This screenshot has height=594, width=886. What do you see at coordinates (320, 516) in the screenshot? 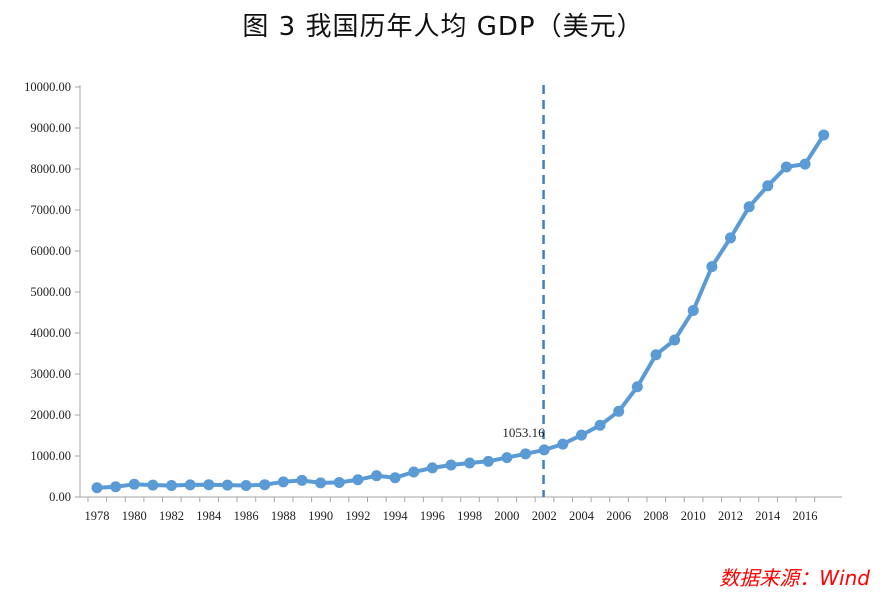
I see `x-tick-label: 1990` at bounding box center [320, 516].